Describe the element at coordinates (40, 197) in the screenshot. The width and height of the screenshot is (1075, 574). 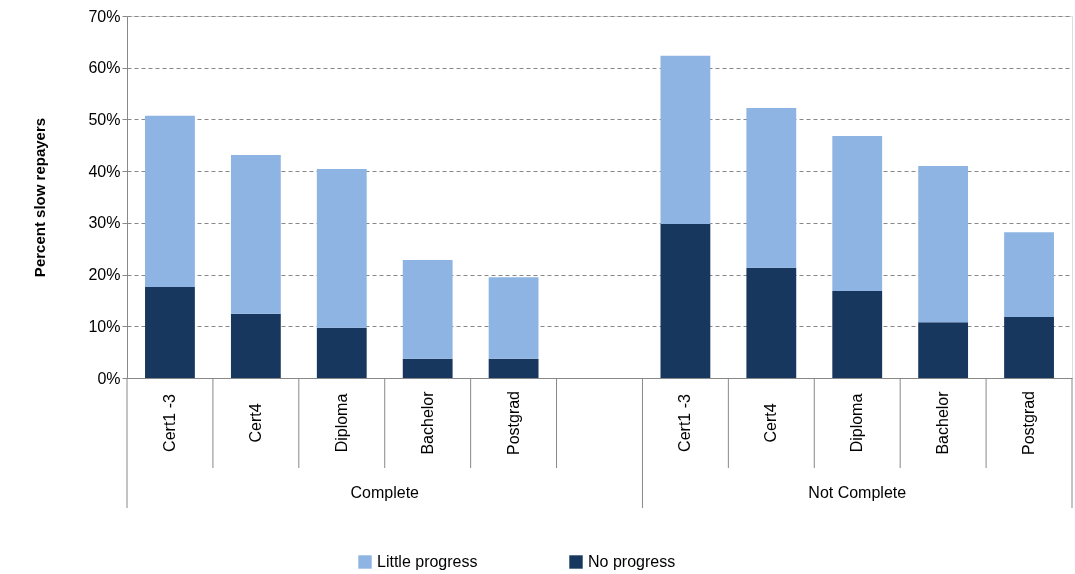
I see `y-axis-title: Percent slow repayers` at that location.